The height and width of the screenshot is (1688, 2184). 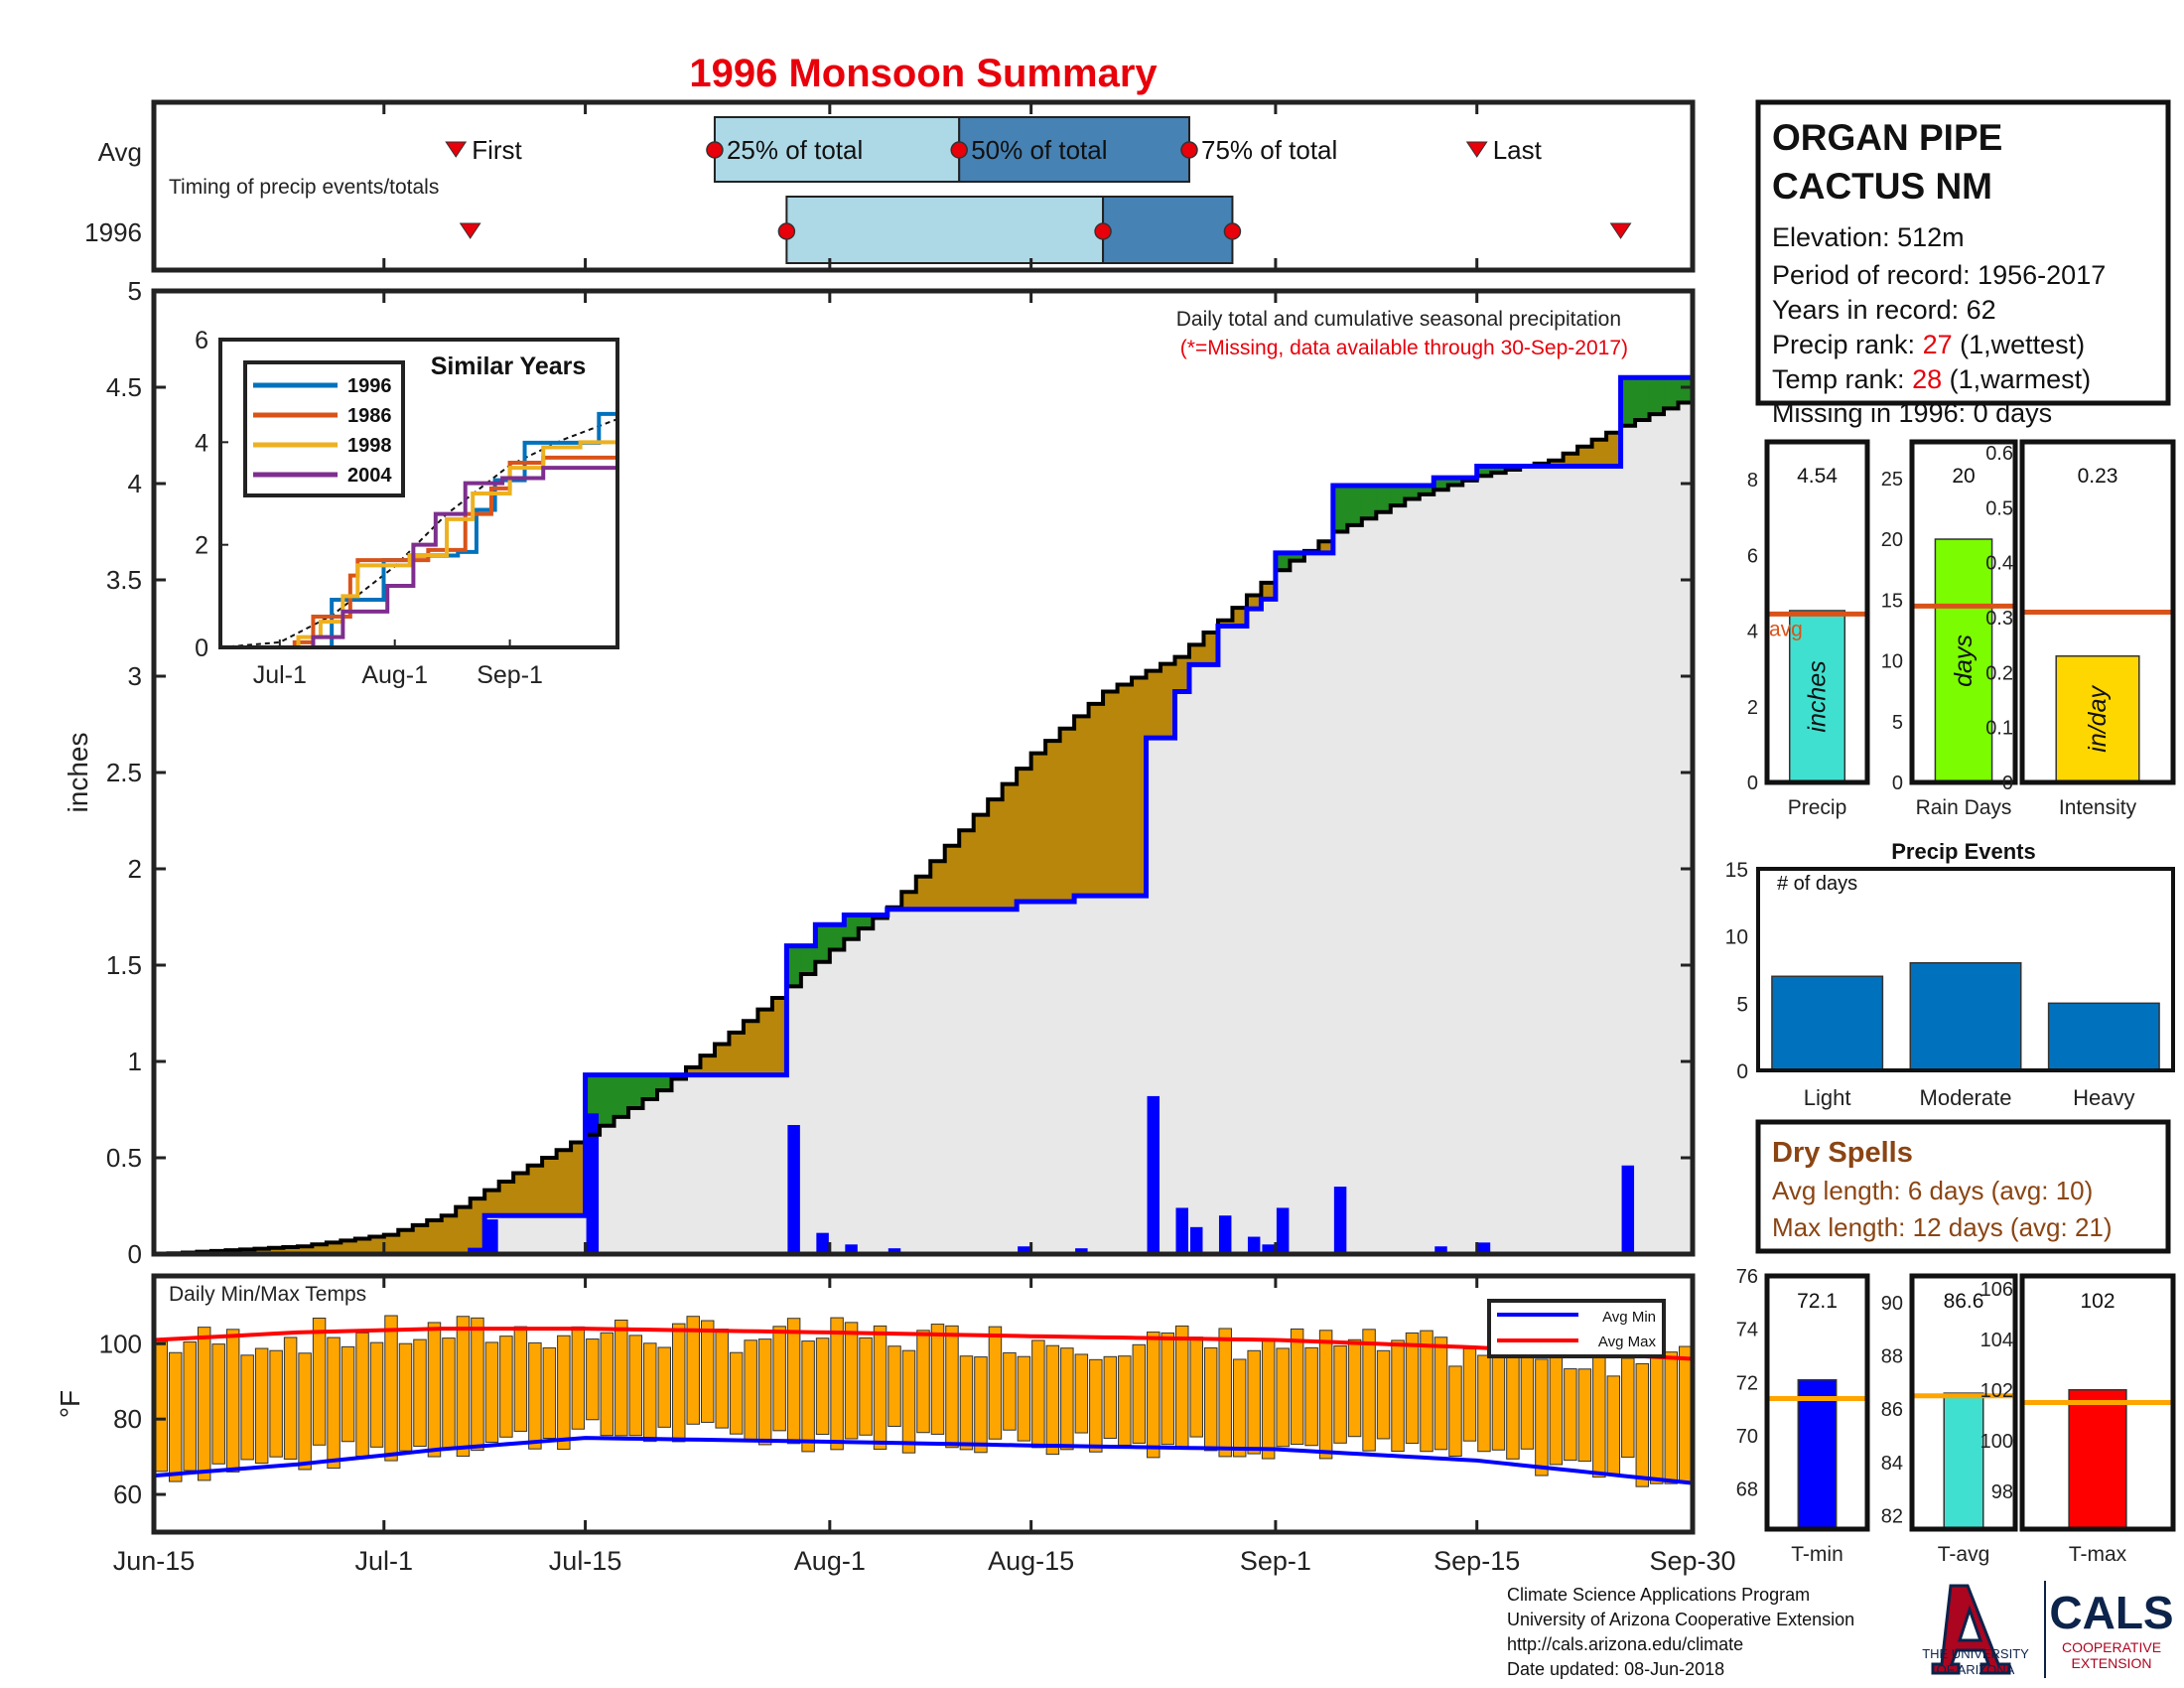 I want to click on stat-ytick-label-0: 6, so click(x=1752, y=556).